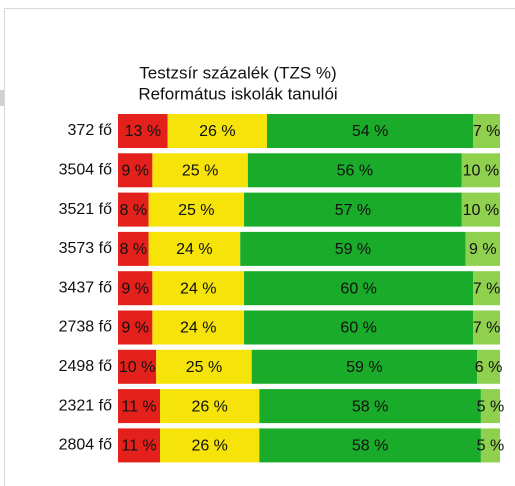  I want to click on chart-subtitle: Református iskolák tanulói, so click(237, 93).